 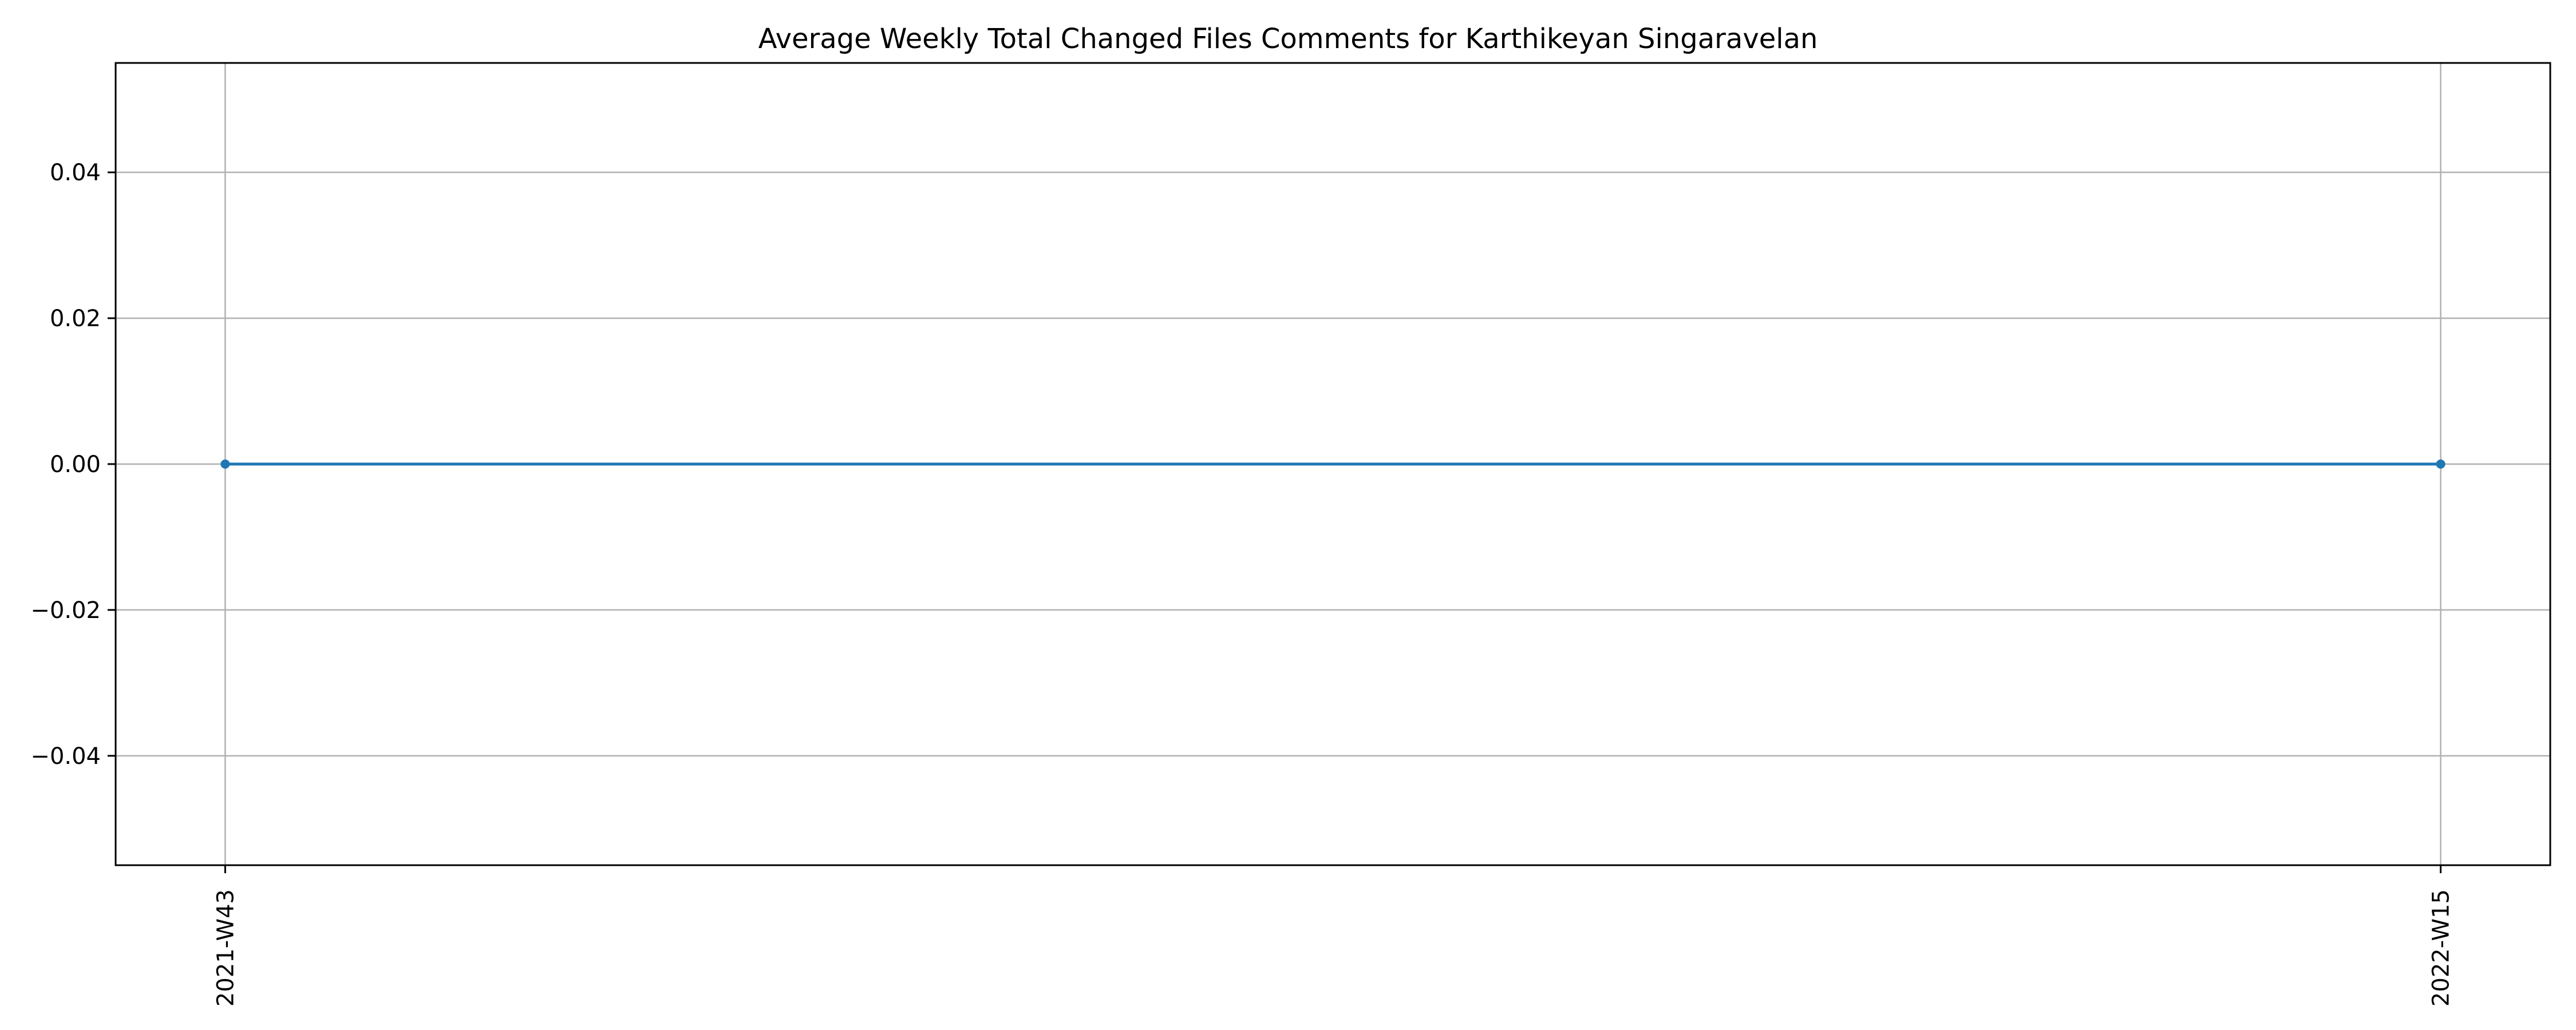 I want to click on y-tick-label: 0.04, so click(x=75, y=173).